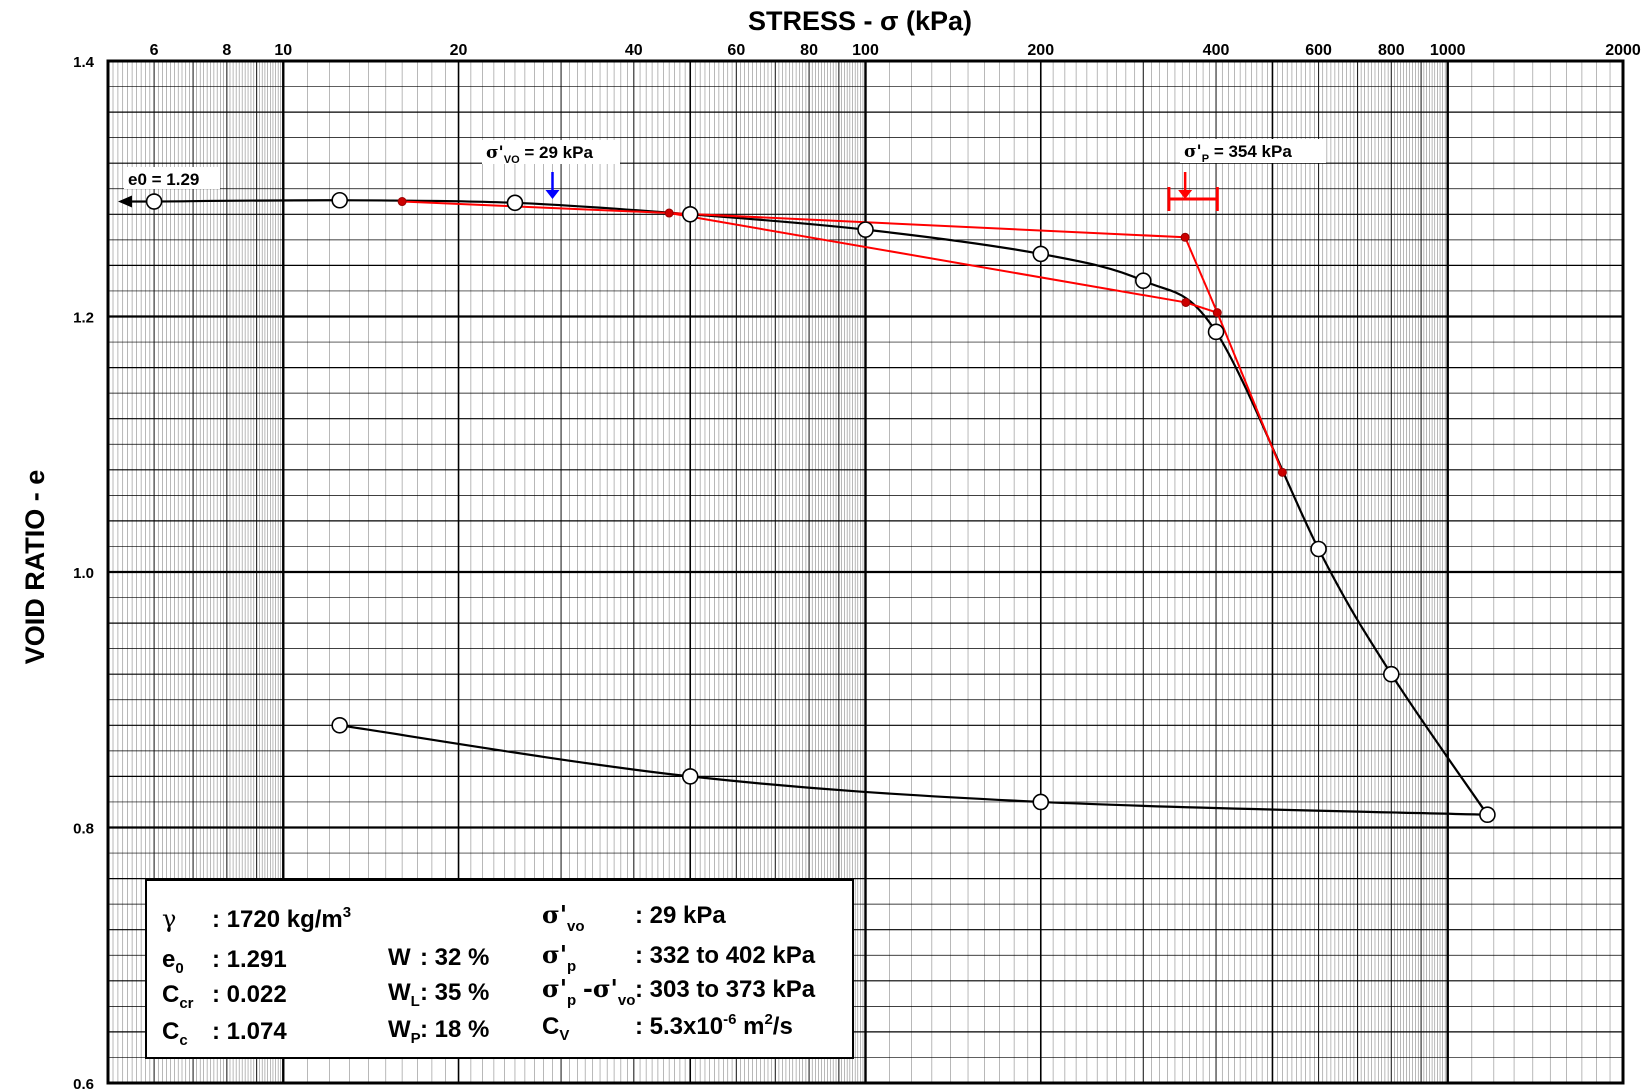 This screenshot has height=1089, width=1647. What do you see at coordinates (256, 918) in the screenshot?
I see `prop-gamma: γ : 1720 kg/m3` at bounding box center [256, 918].